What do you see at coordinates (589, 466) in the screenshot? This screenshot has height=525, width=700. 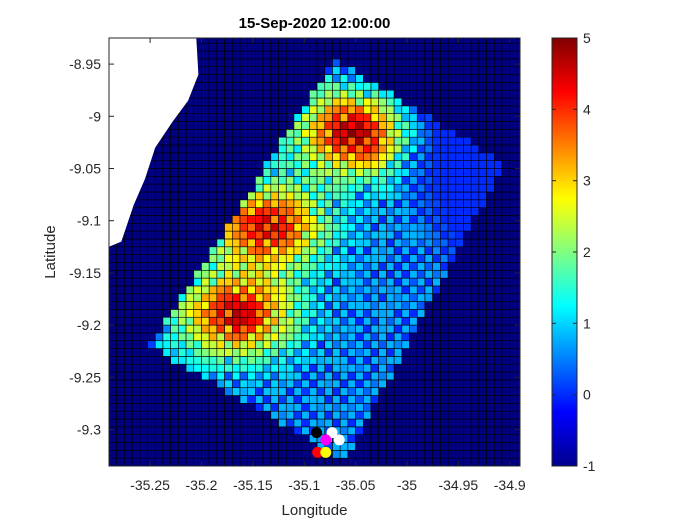 I see `colorbar-tick-label: -1` at bounding box center [589, 466].